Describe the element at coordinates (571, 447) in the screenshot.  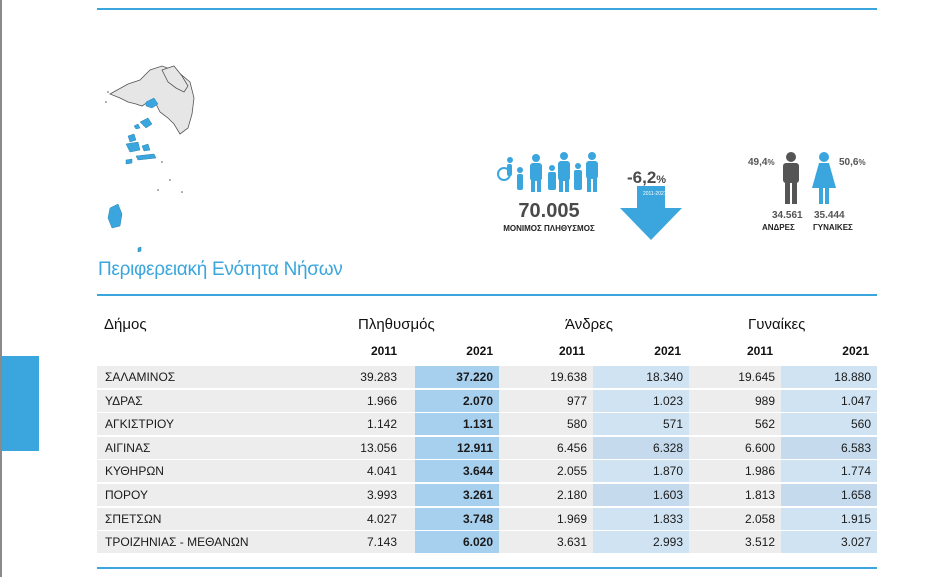
I see `men-2011: 6.456` at that location.